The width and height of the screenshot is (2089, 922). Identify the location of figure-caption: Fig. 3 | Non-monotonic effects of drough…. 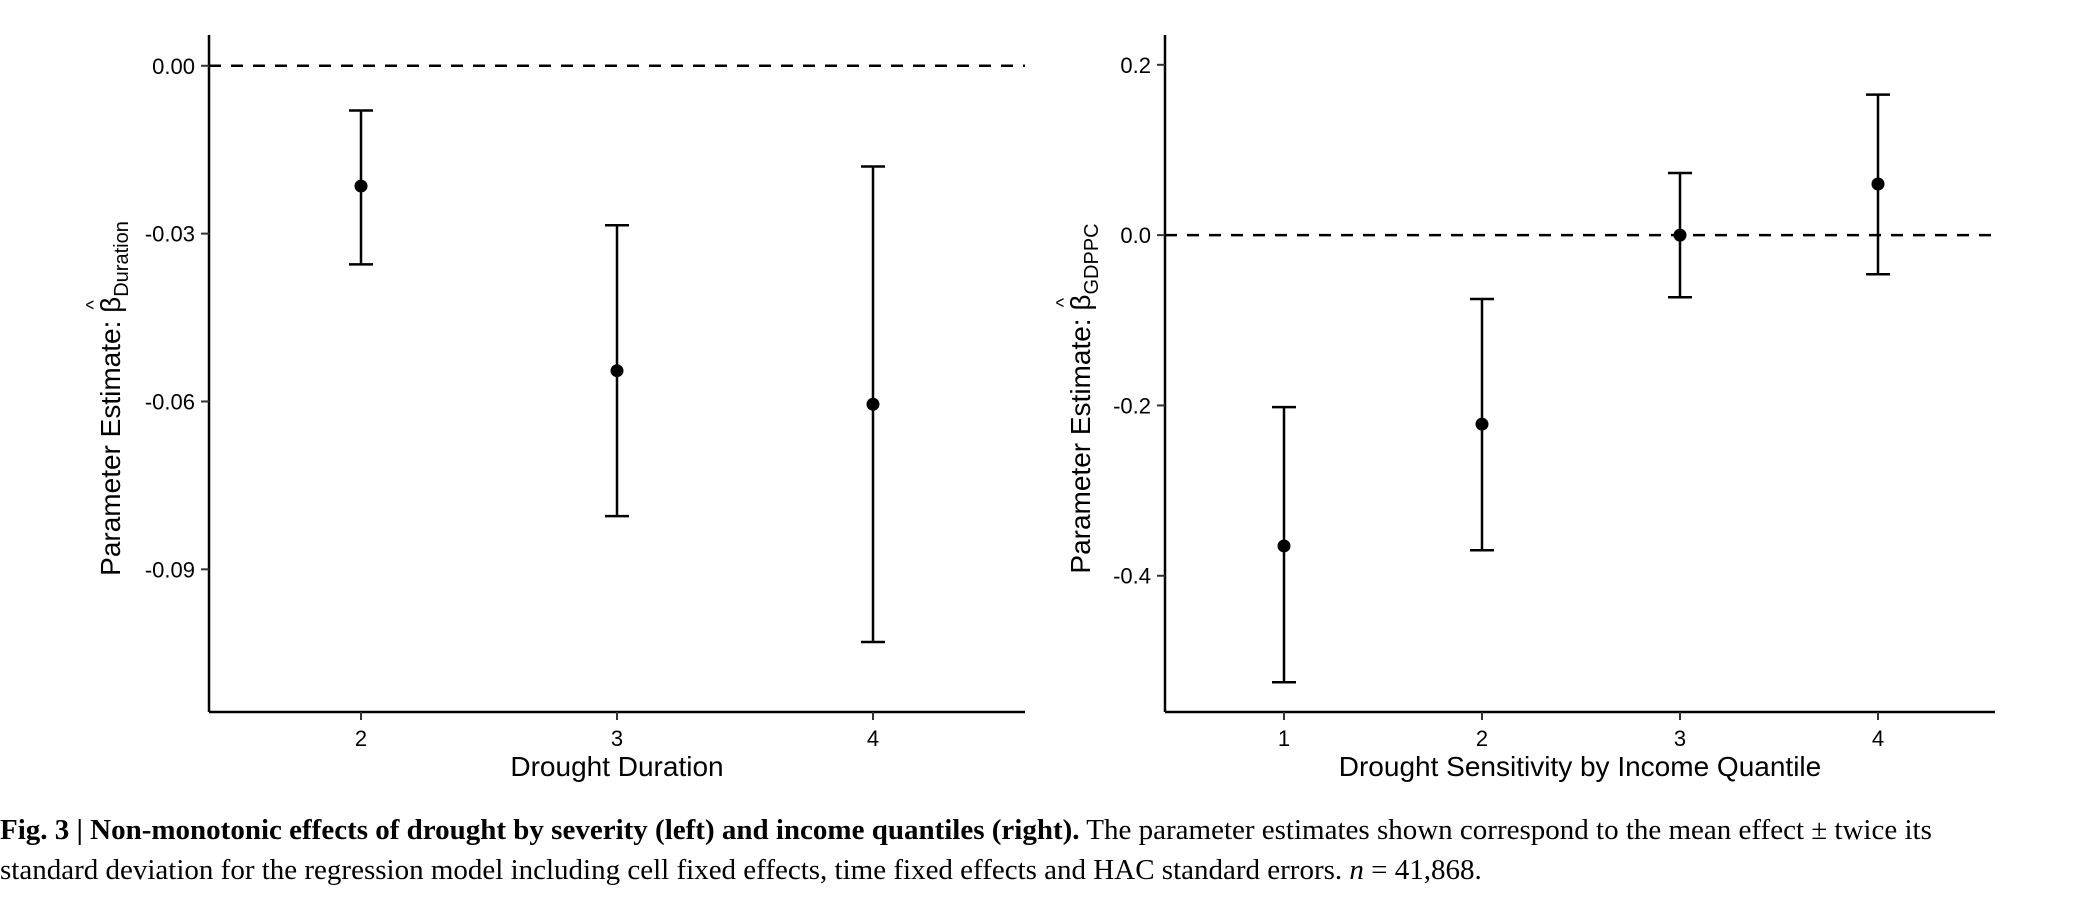
(1044, 850).